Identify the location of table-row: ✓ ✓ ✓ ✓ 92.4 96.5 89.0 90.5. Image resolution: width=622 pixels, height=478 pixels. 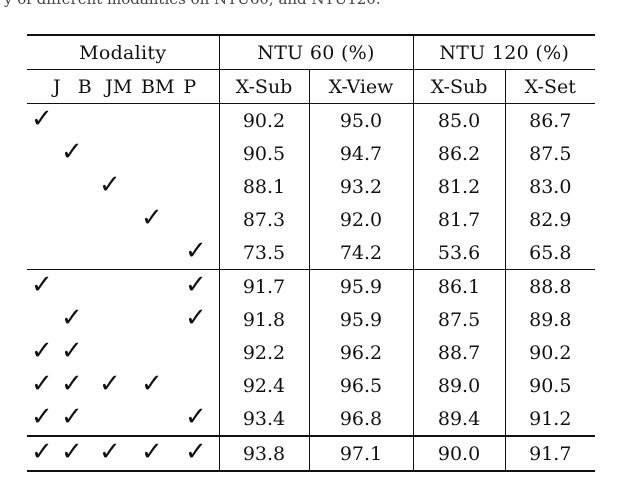
(311, 385).